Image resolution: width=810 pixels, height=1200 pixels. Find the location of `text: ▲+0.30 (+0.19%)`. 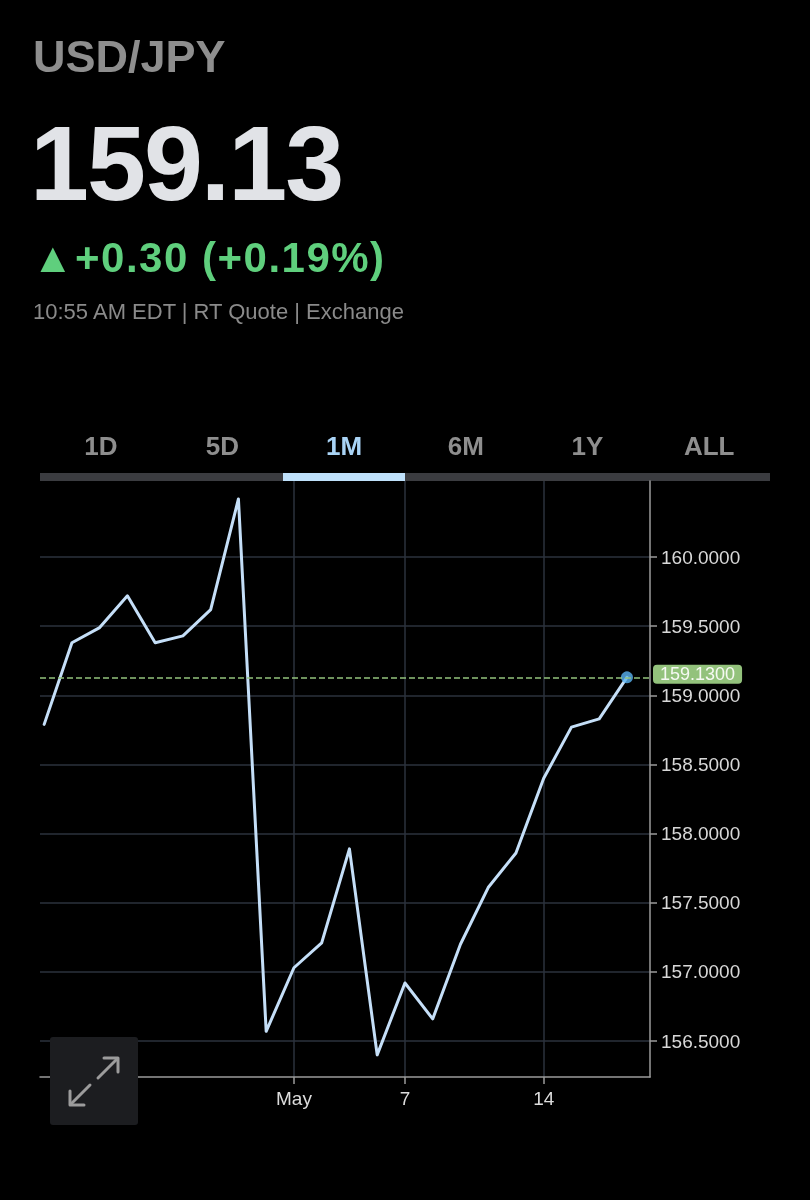

text: ▲+0.30 (+0.19%) is located at coordinates (209, 257).